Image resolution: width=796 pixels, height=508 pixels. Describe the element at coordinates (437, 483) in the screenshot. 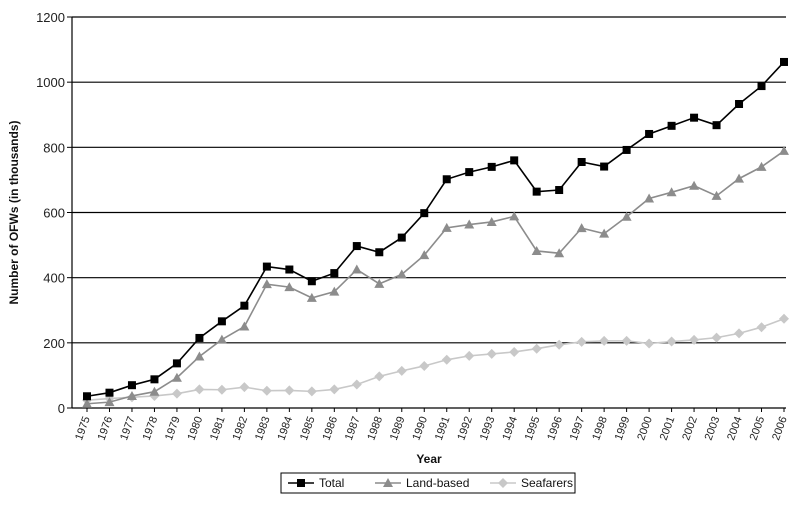

I see `legend-label: Land-based` at that location.